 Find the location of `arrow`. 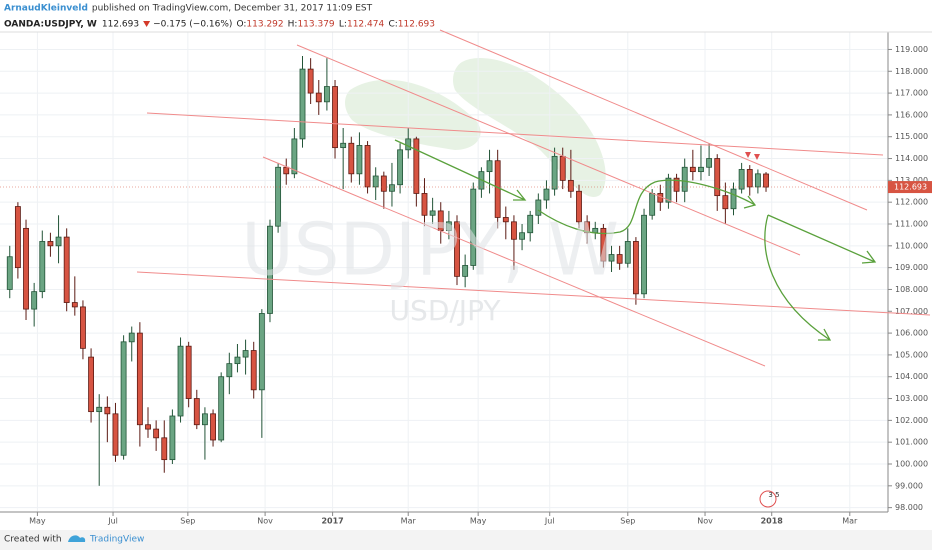

arrow is located at coordinates (460, 170).